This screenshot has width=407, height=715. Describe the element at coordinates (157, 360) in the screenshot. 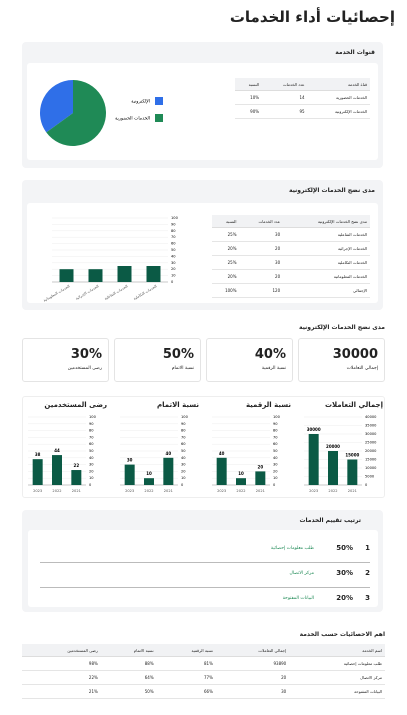

I see `kpi-card: 50% نسبة الاتمام` at that location.